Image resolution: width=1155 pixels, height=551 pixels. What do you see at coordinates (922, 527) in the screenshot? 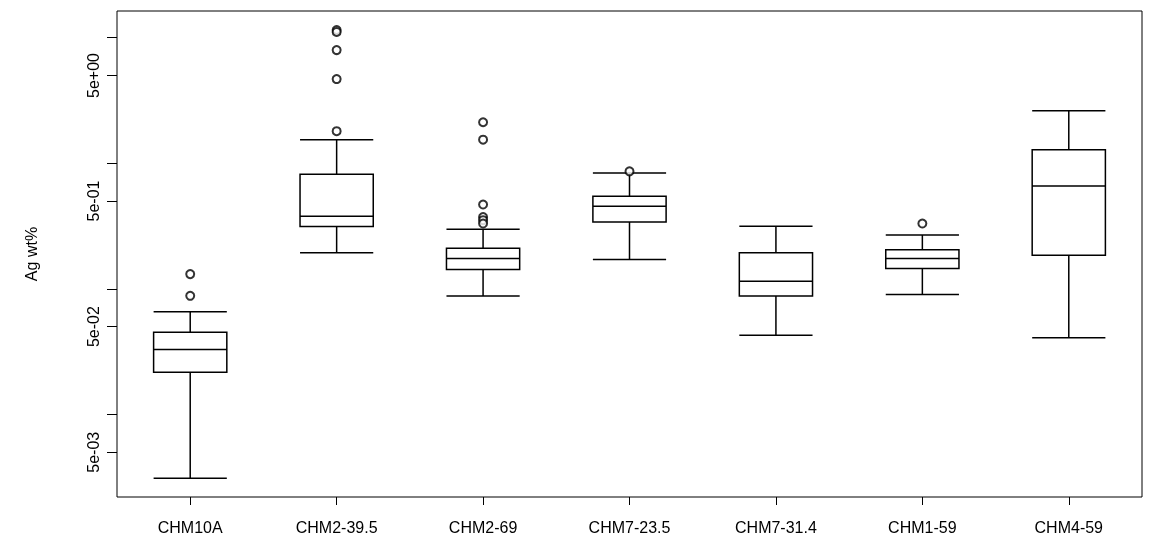
I see `x-tick-label: CHM1-59` at bounding box center [922, 527].